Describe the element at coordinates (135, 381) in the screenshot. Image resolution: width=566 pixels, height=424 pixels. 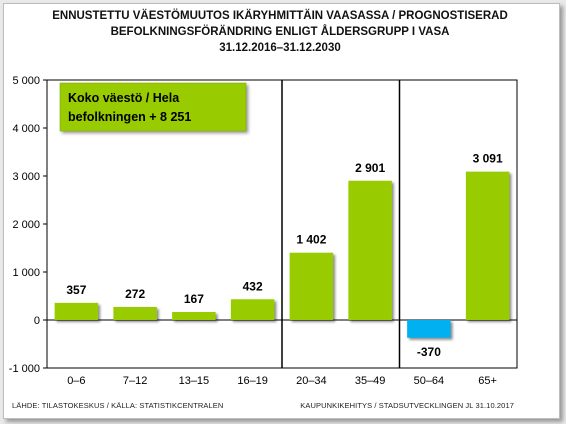
I see `x-tick-label-2: 7–12` at that location.